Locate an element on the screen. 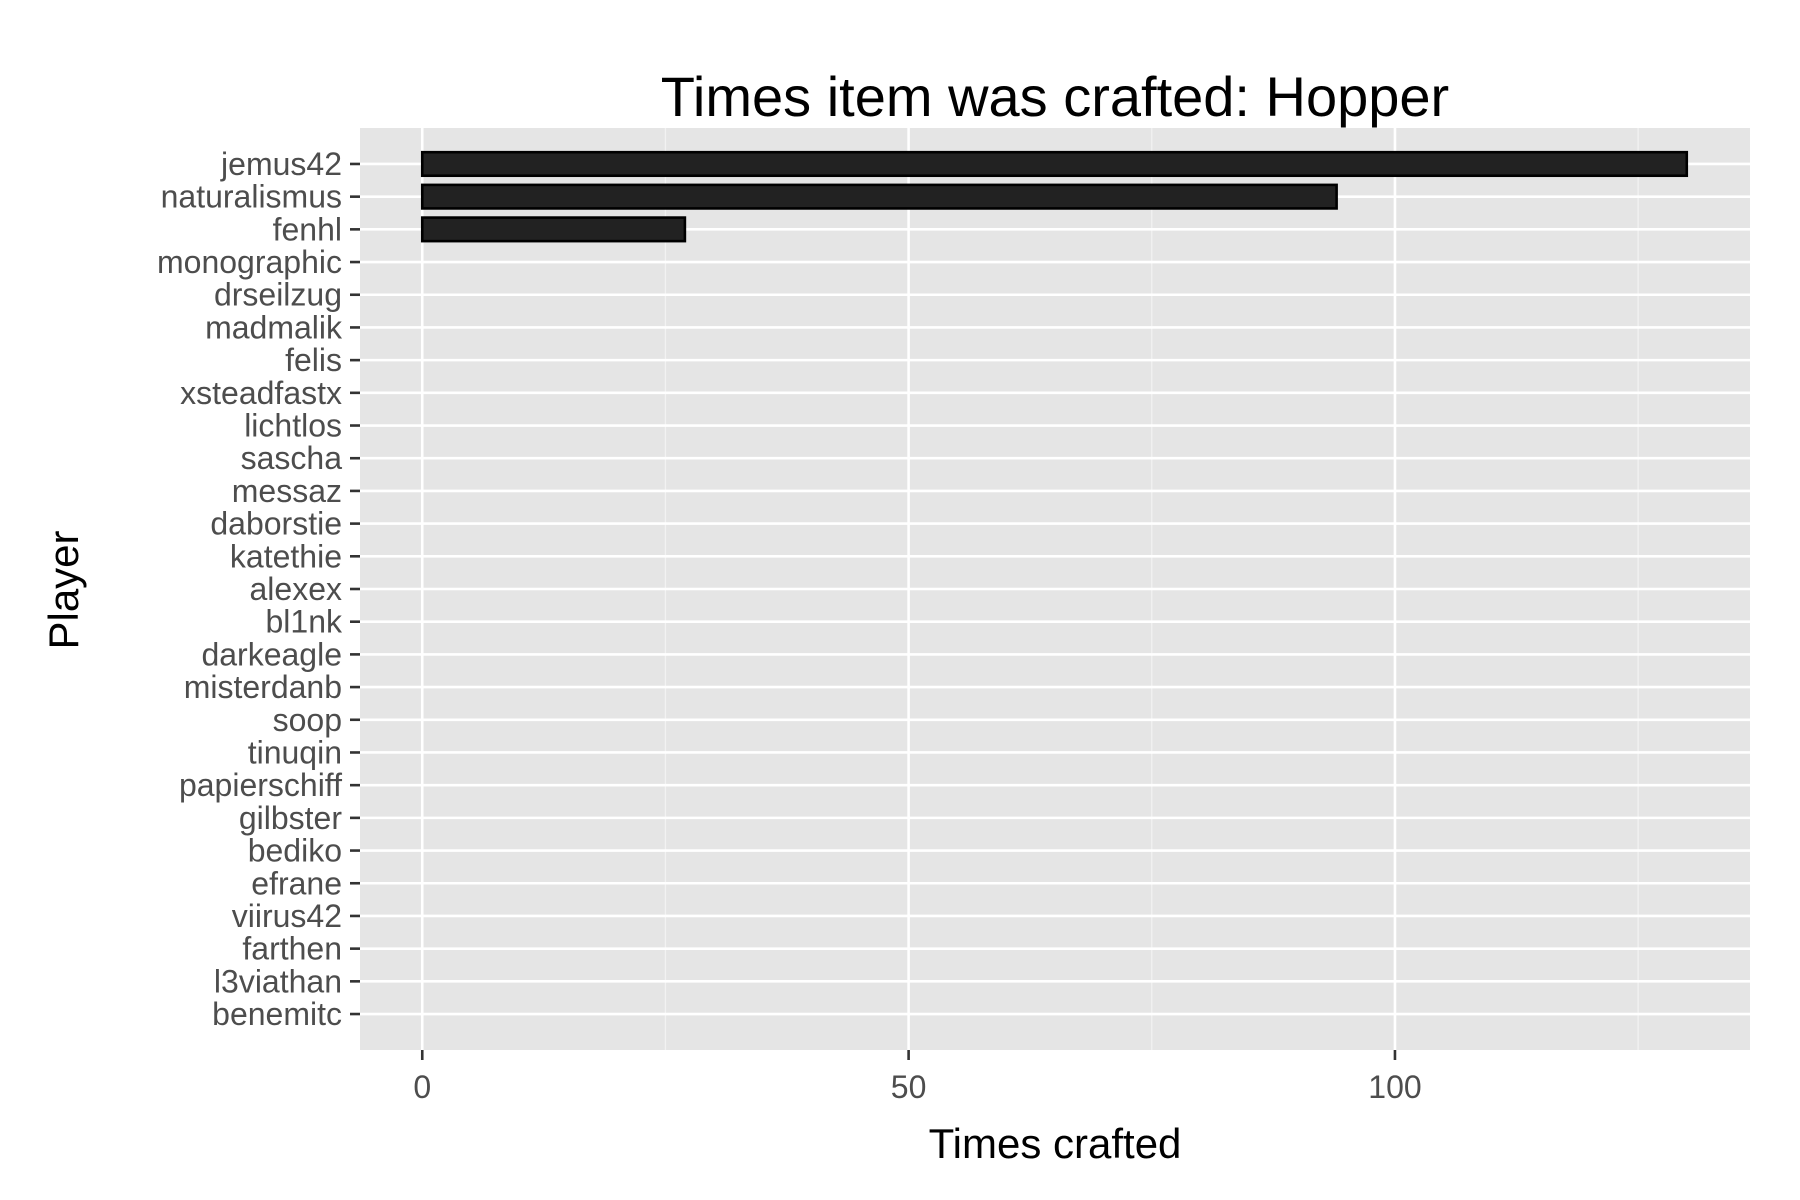 The width and height of the screenshot is (1800, 1200). y-tick-label-fenhl: fenhl is located at coordinates (307, 229).